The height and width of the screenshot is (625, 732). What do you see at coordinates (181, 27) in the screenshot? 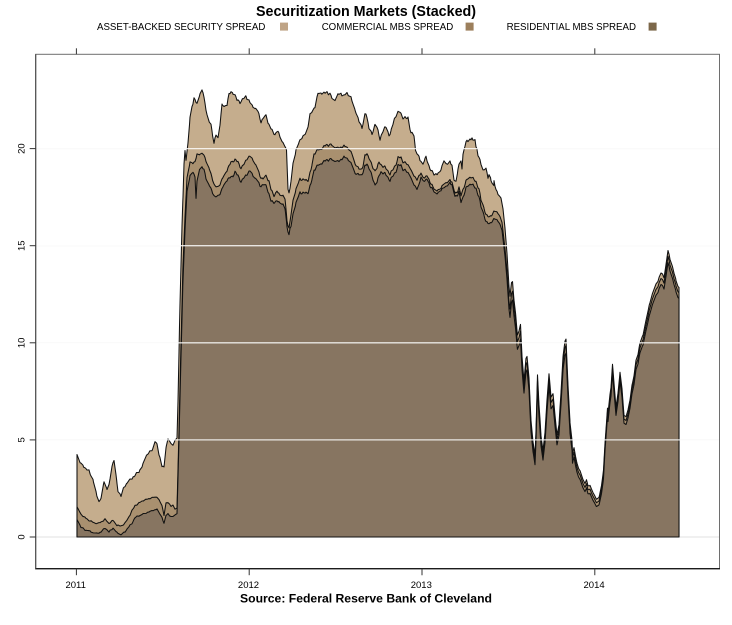
I see `svg-text: ASSET-BACKED SECURITY SPREAD` at bounding box center [181, 27].